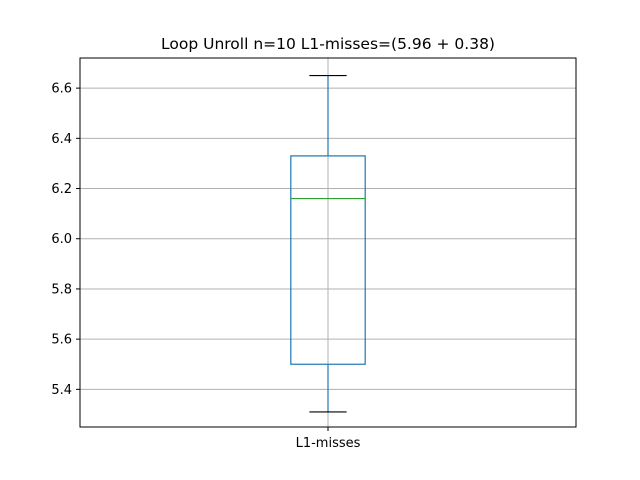 Image resolution: width=640 pixels, height=480 pixels. I want to click on y-tick-label: 5.4, so click(61, 390).